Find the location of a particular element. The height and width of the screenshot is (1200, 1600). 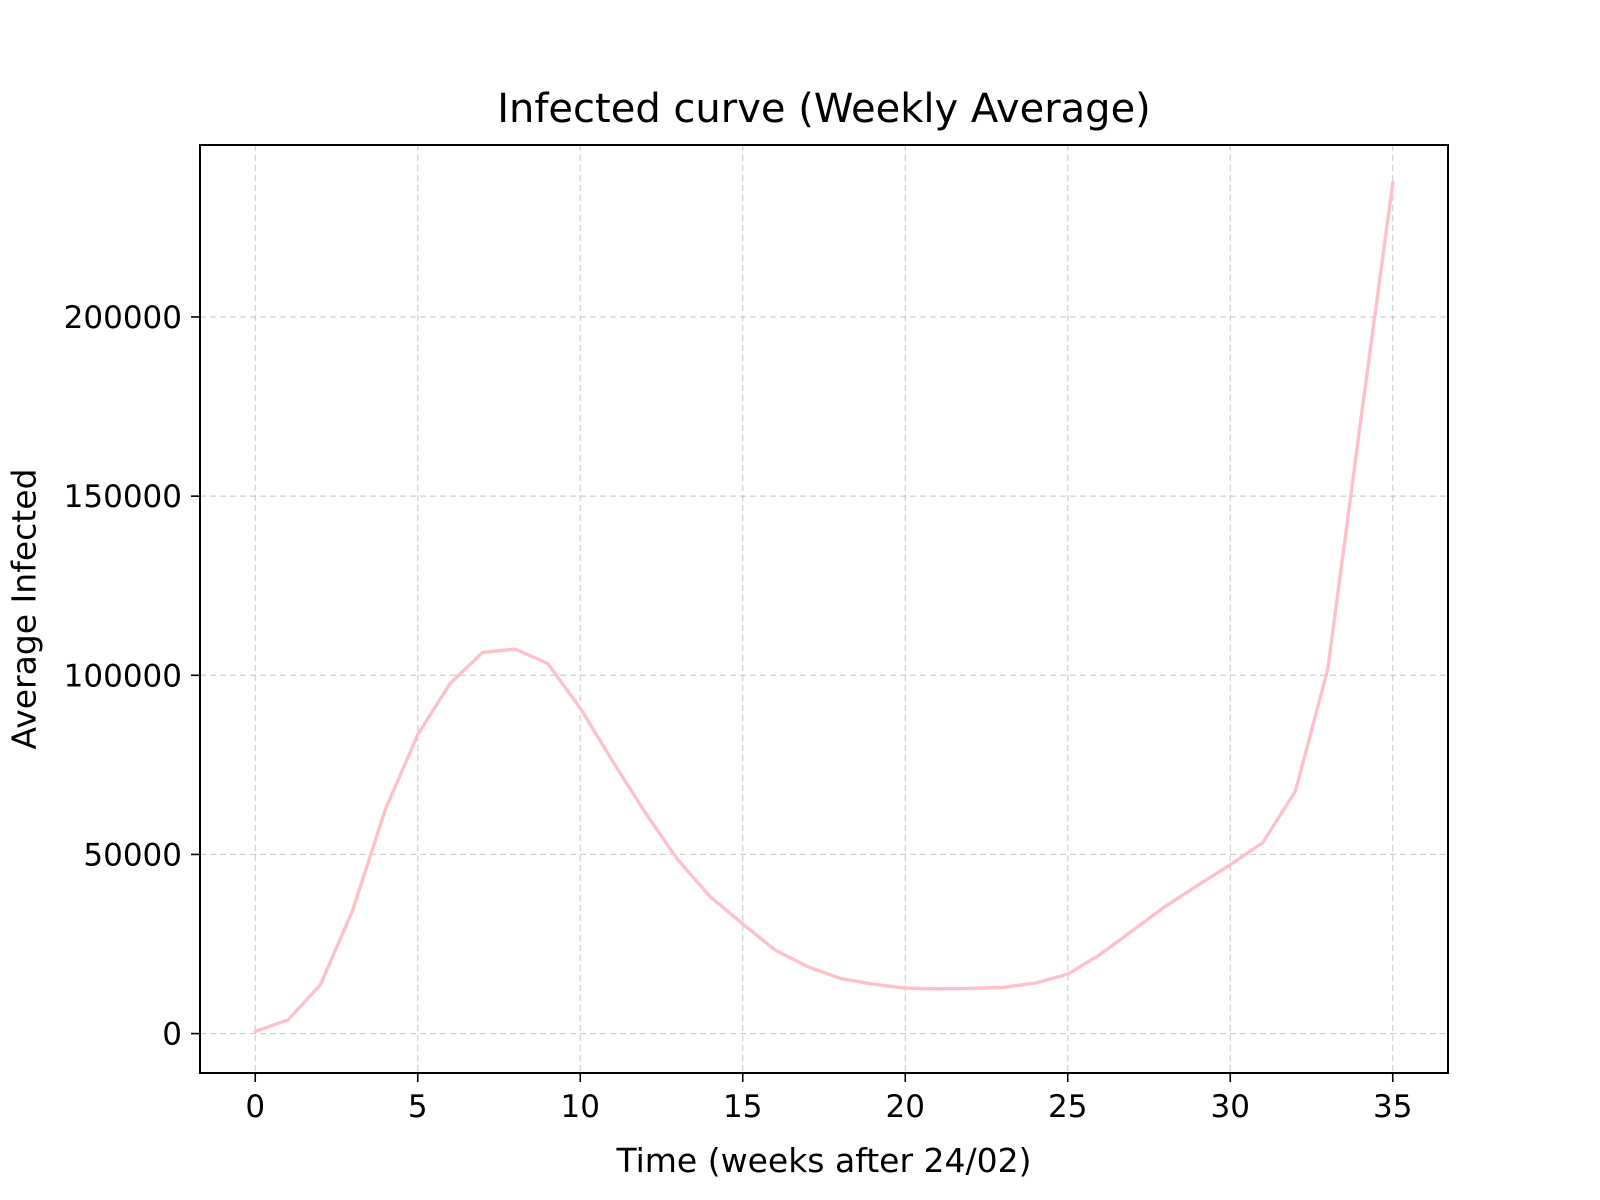

x-tick-label: 25 is located at coordinates (1067, 1107).